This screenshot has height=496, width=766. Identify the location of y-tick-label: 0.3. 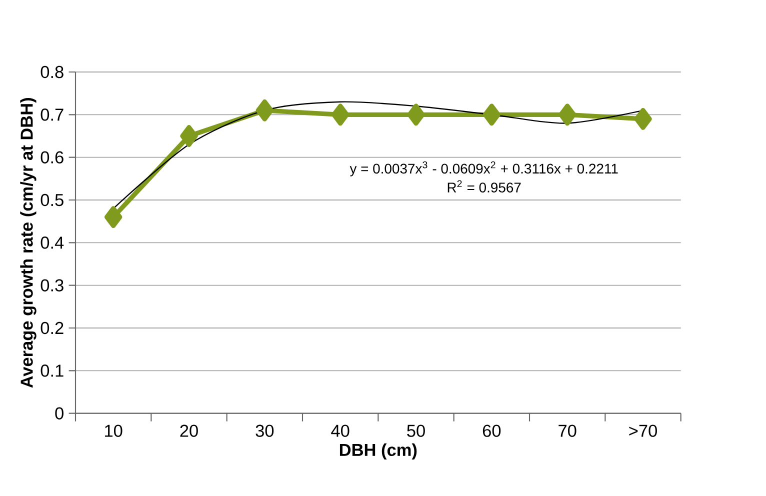
(52, 285).